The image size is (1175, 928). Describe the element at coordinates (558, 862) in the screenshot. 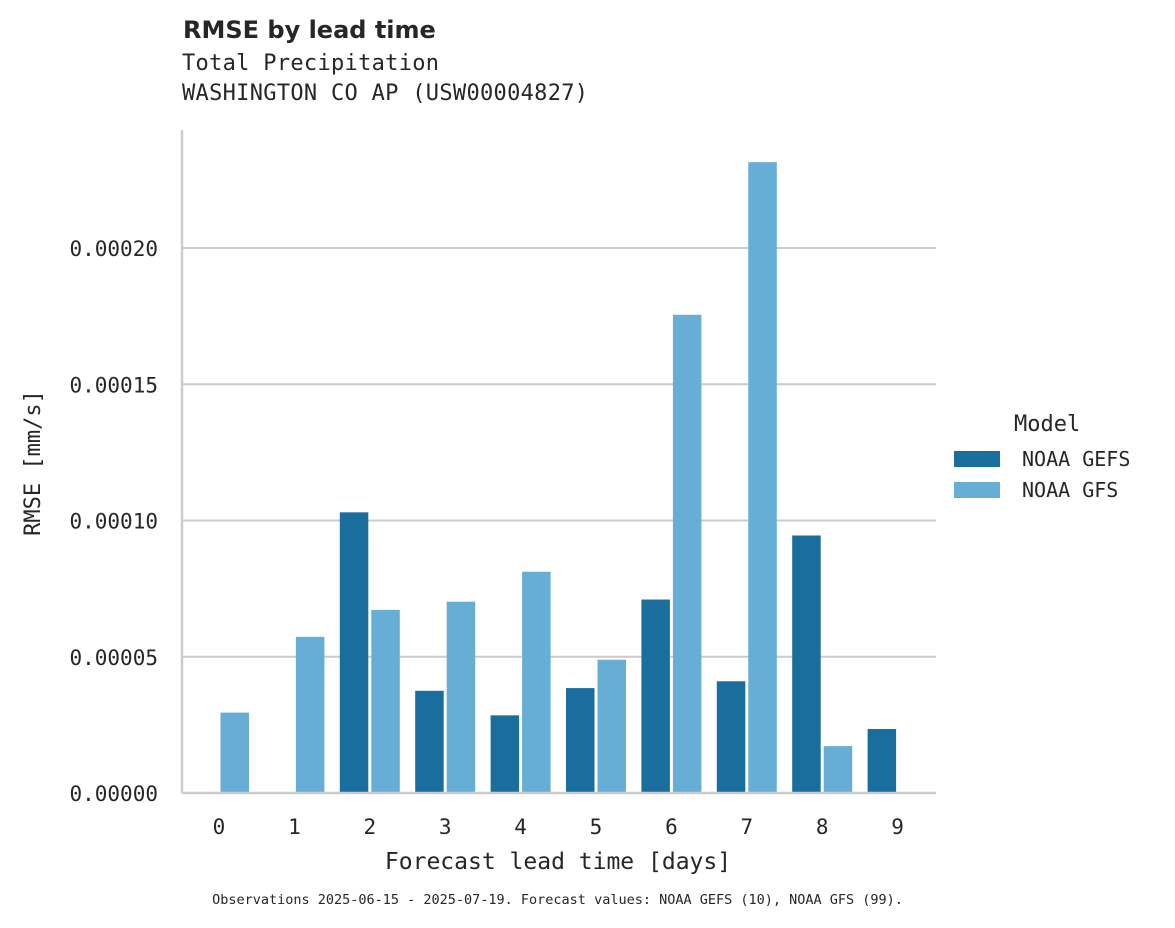

I see `x-axis-label: Forecast lead time [days]` at that location.